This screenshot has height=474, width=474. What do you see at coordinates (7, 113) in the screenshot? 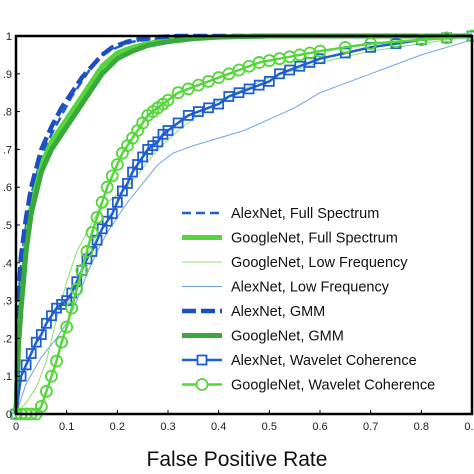
I see `y-tick-label: .8` at bounding box center [7, 113].